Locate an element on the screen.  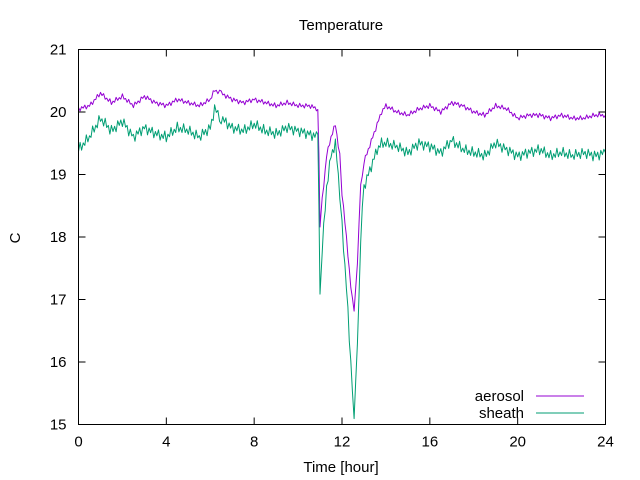
x-tick-label: 12 is located at coordinates (342, 442).